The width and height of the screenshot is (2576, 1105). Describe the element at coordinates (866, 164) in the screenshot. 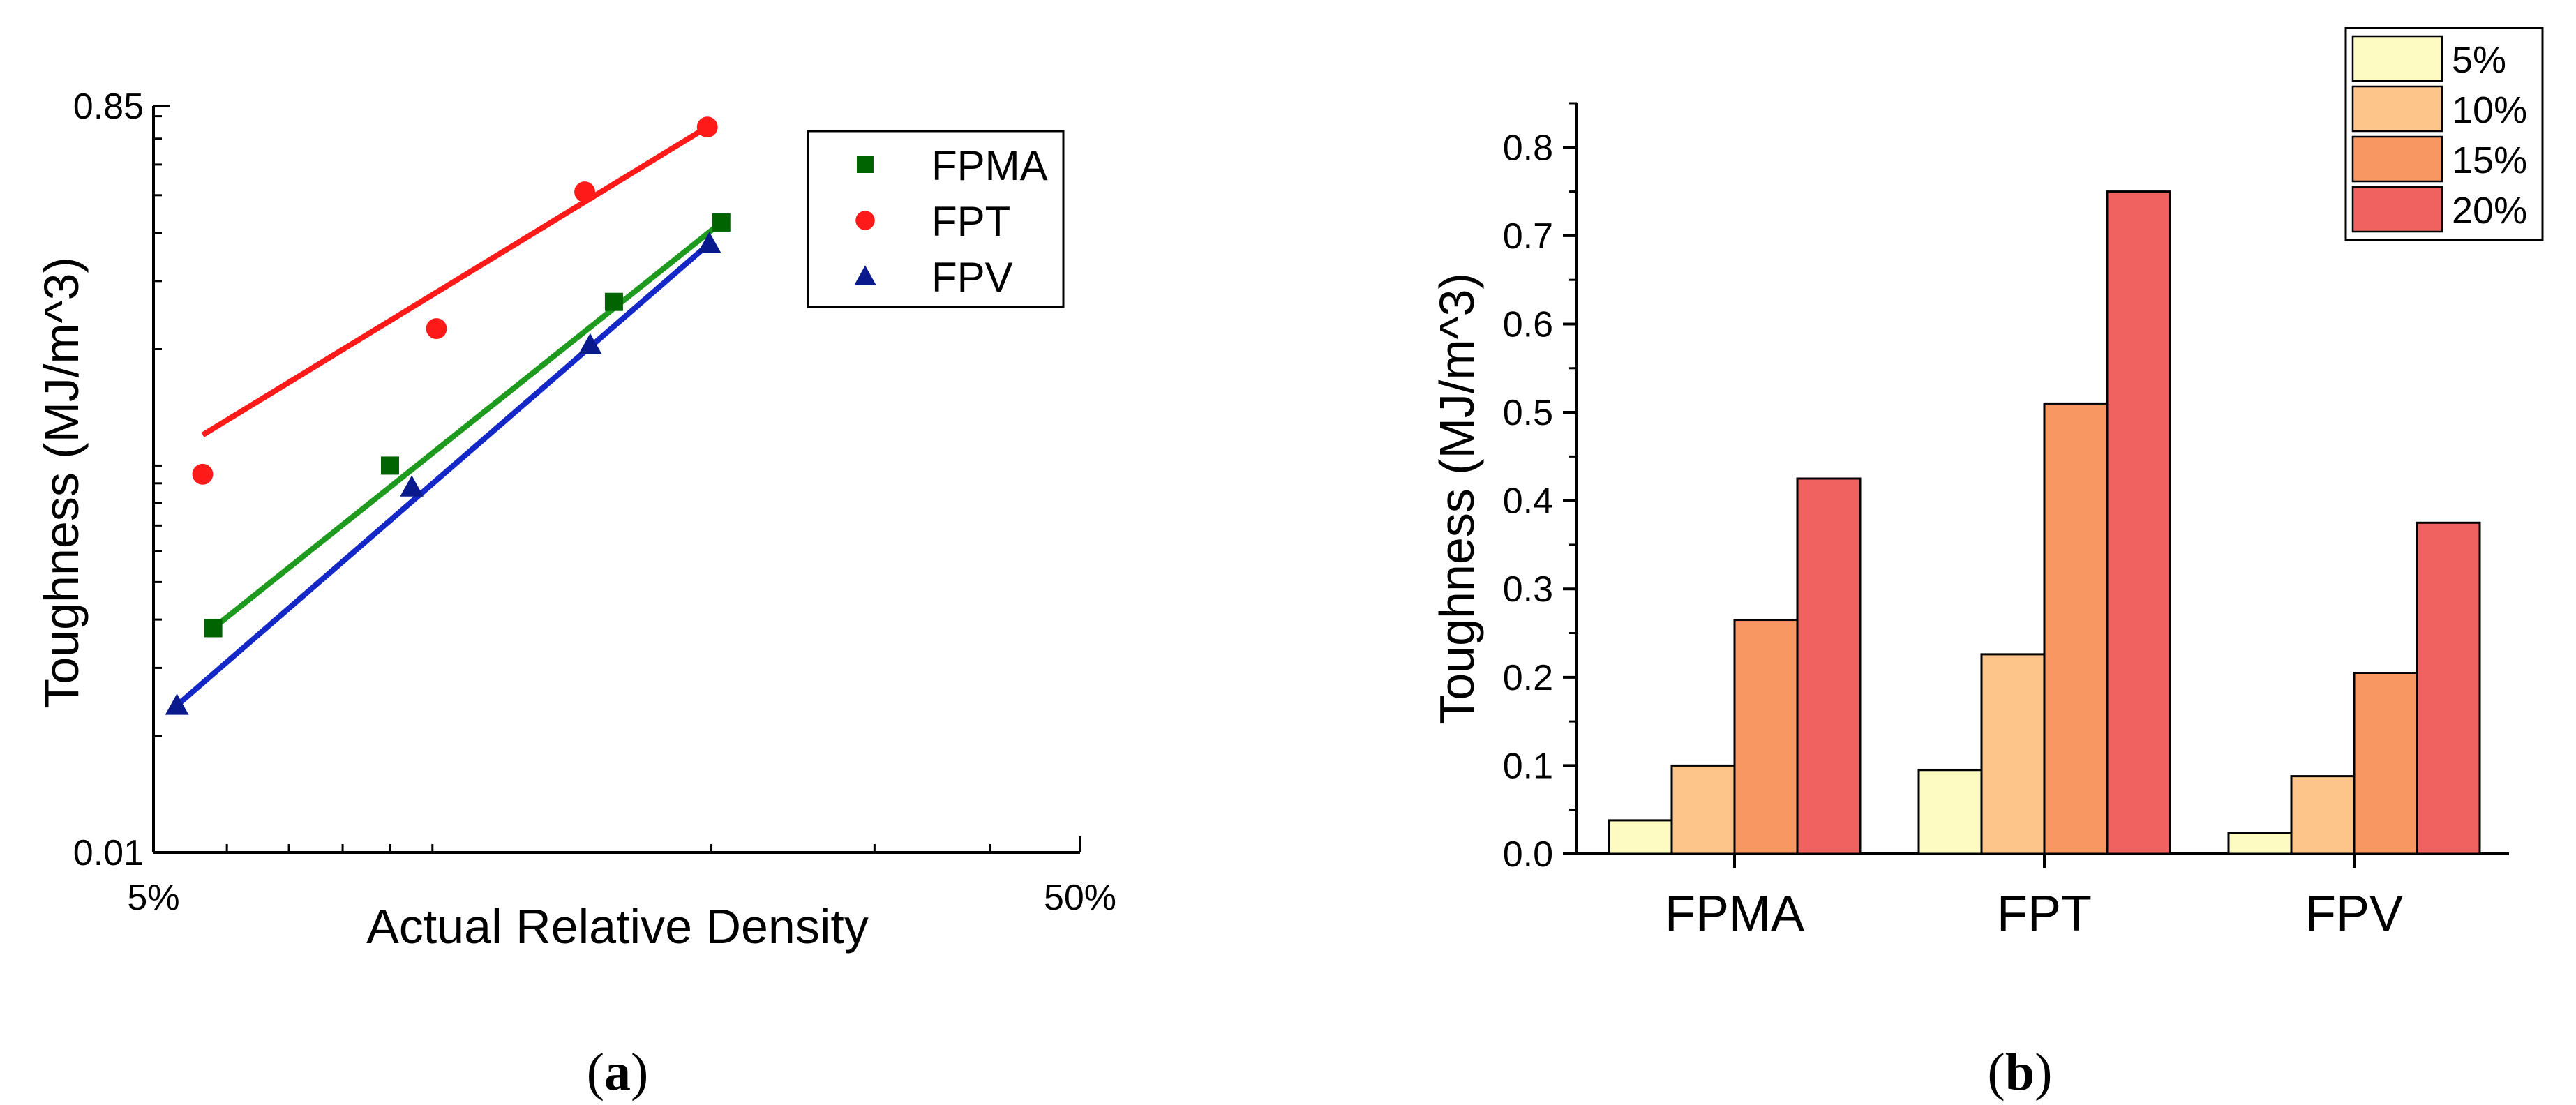

I see `legend-marker-fpma` at that location.